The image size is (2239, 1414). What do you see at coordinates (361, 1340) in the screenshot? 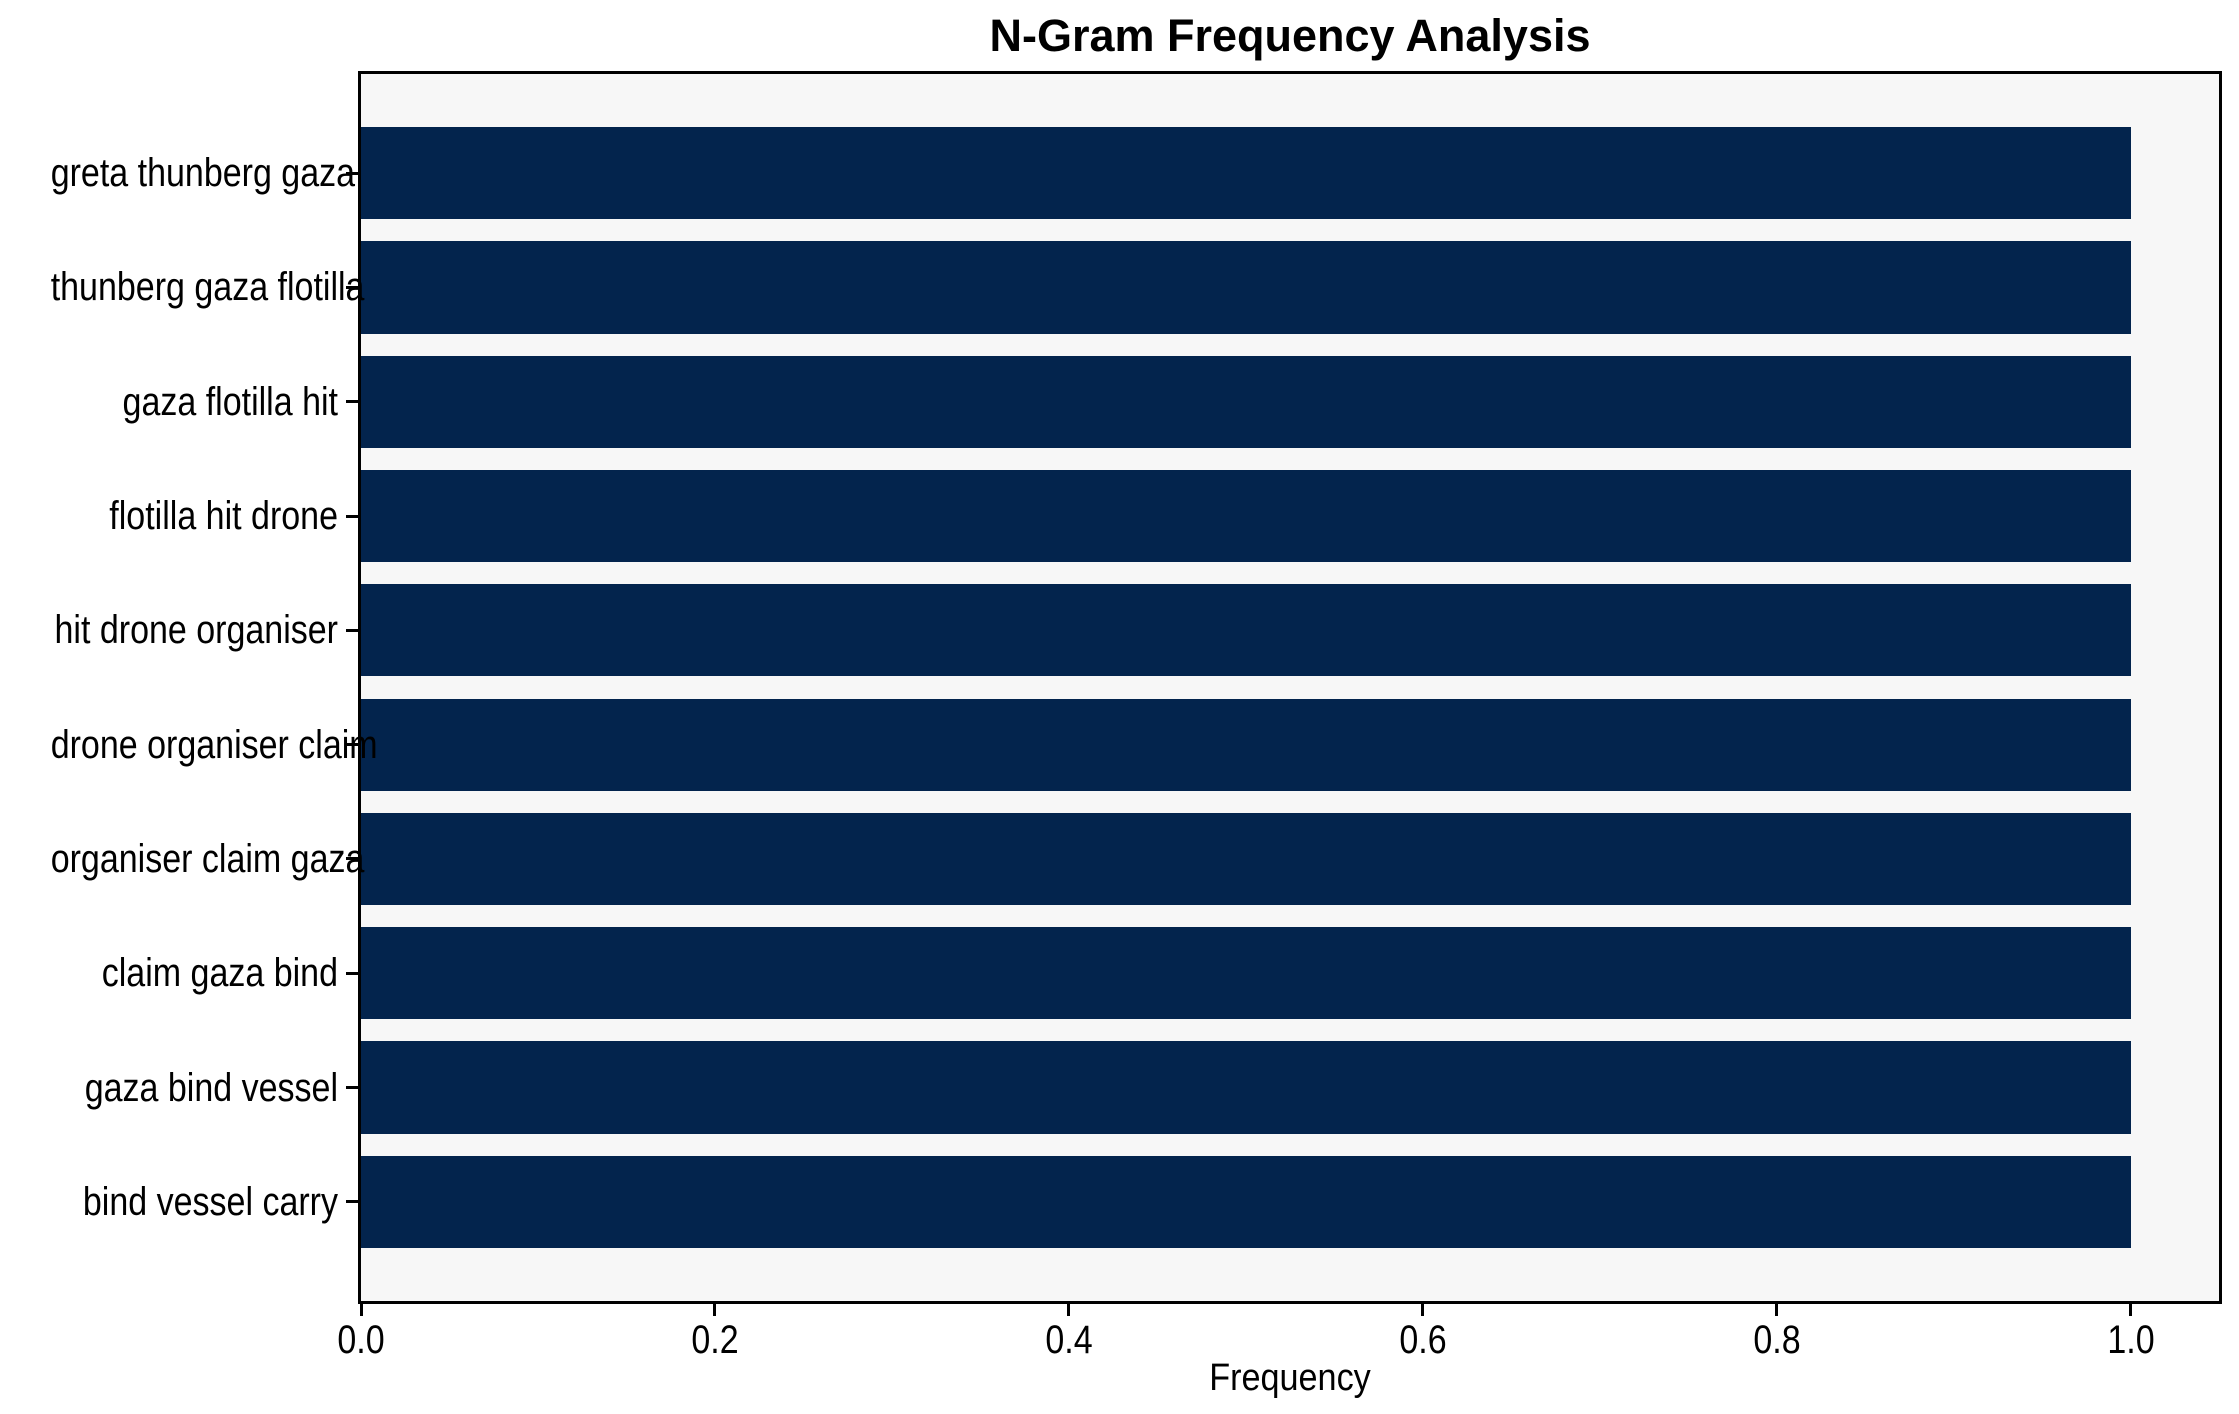
I see `x-tick-label: 0.0` at bounding box center [361, 1340].